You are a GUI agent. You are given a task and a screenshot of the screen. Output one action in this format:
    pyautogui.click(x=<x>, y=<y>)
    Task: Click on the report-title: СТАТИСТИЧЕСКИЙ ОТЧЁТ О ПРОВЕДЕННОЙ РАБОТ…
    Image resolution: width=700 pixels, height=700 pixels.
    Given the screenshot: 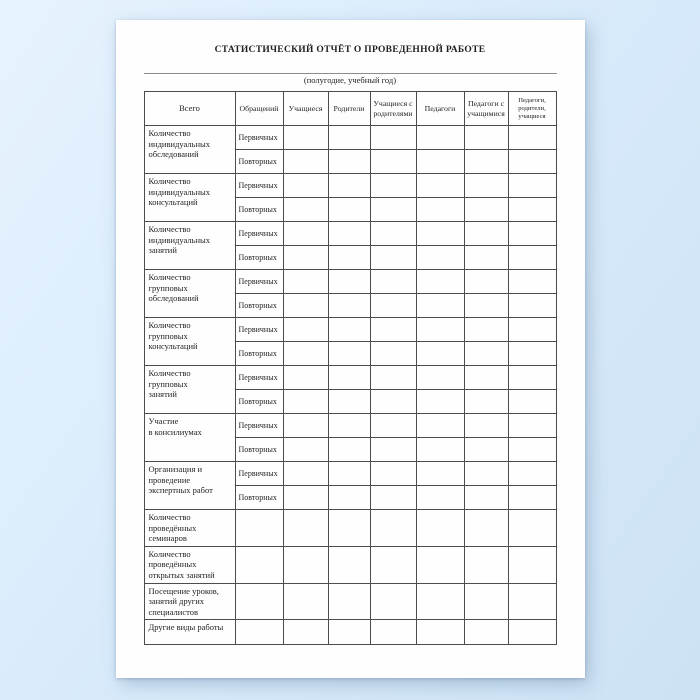 What is the action you would take?
    pyautogui.click(x=350, y=50)
    